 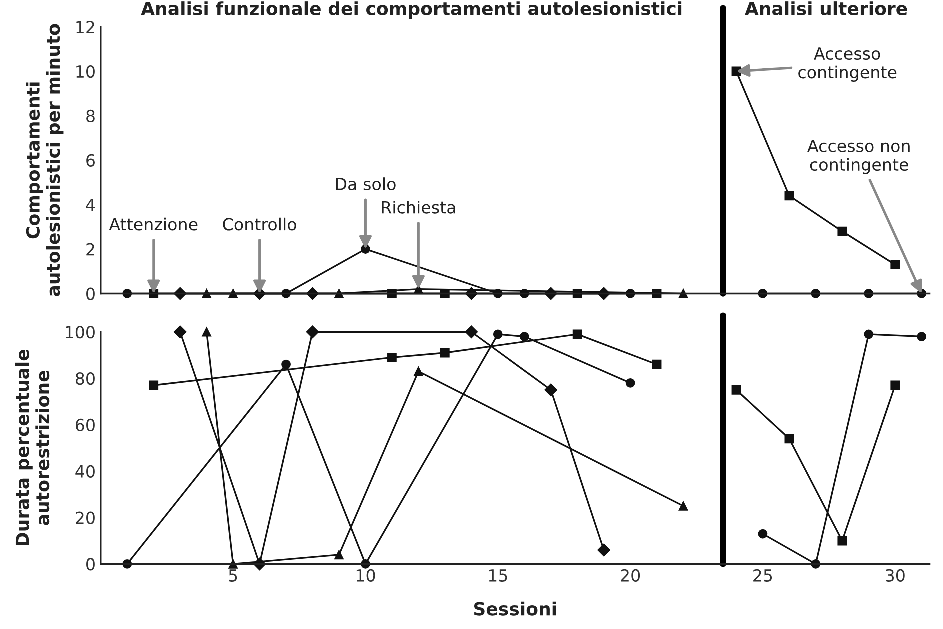 I want to click on annotation: Richiesta, so click(x=419, y=207).